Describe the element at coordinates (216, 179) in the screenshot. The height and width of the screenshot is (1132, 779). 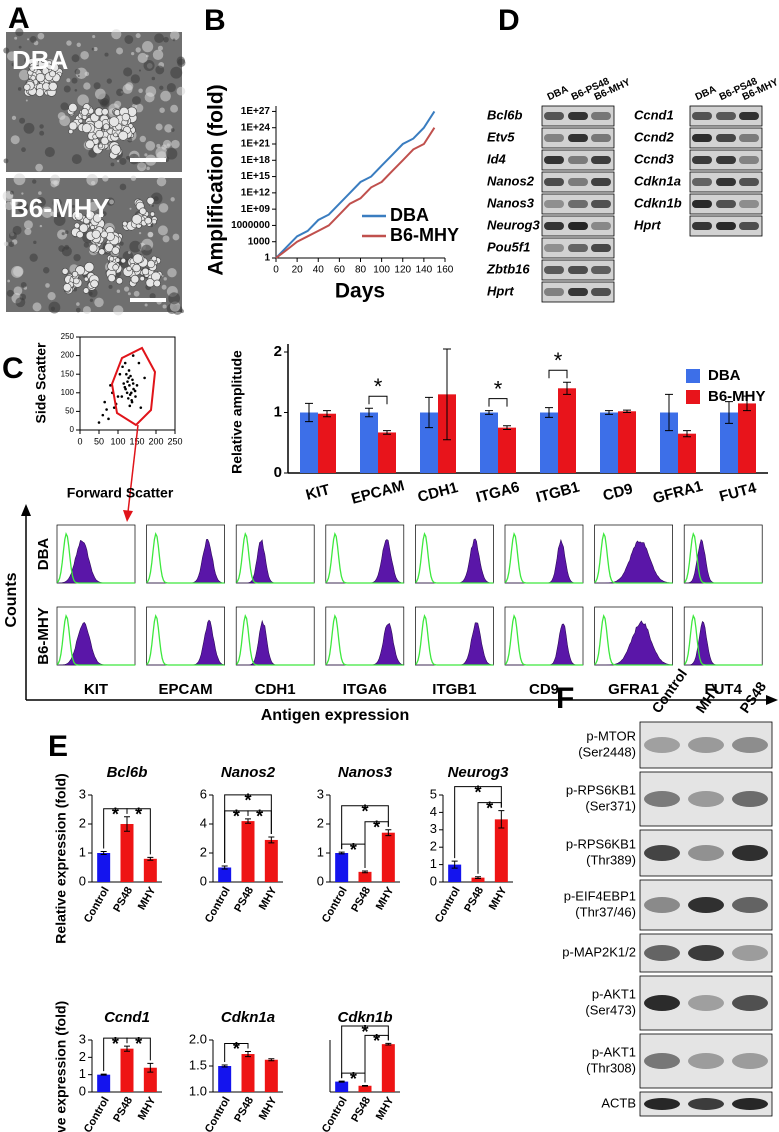
I see `y-axis-label: Amplification (fold)` at that location.